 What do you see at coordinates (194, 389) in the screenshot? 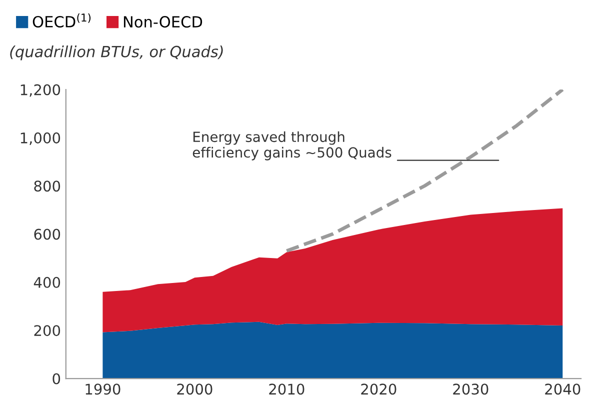
I see `x-tick-label: 2000` at bounding box center [194, 389].